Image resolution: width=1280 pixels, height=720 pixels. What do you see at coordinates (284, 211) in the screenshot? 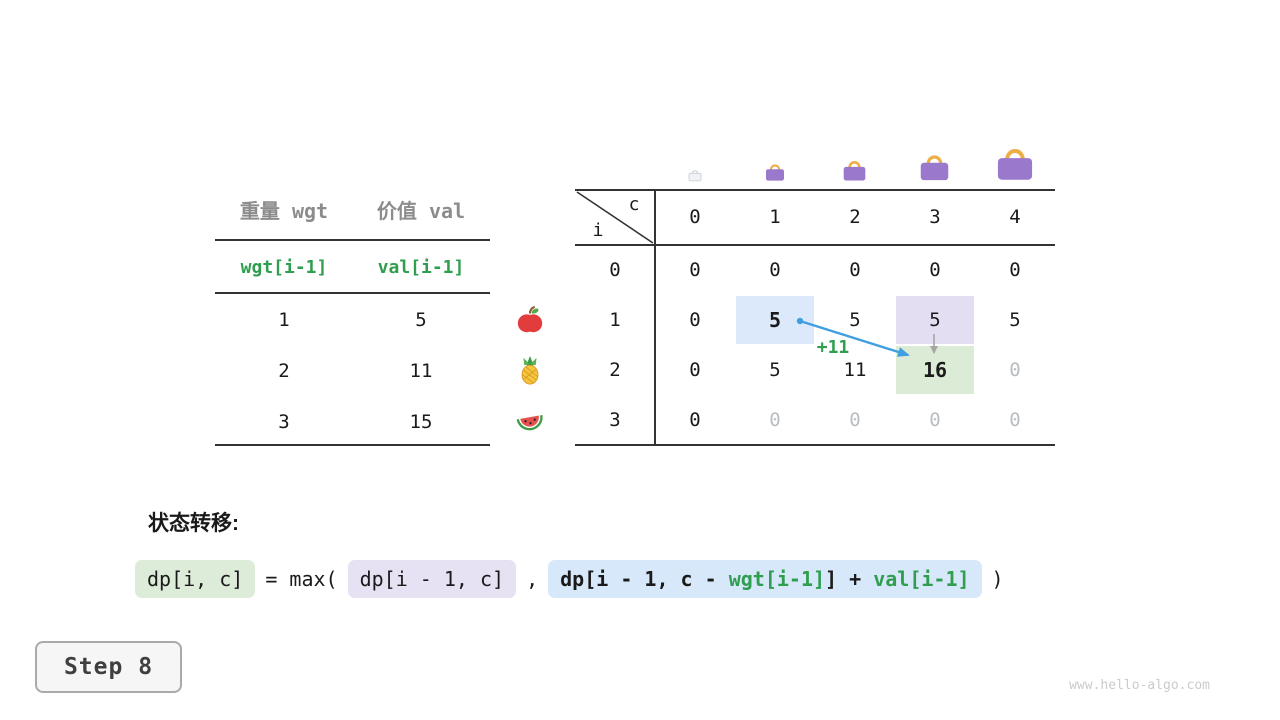
I see `items-table-header-weight: 重量 wgt` at bounding box center [284, 211].